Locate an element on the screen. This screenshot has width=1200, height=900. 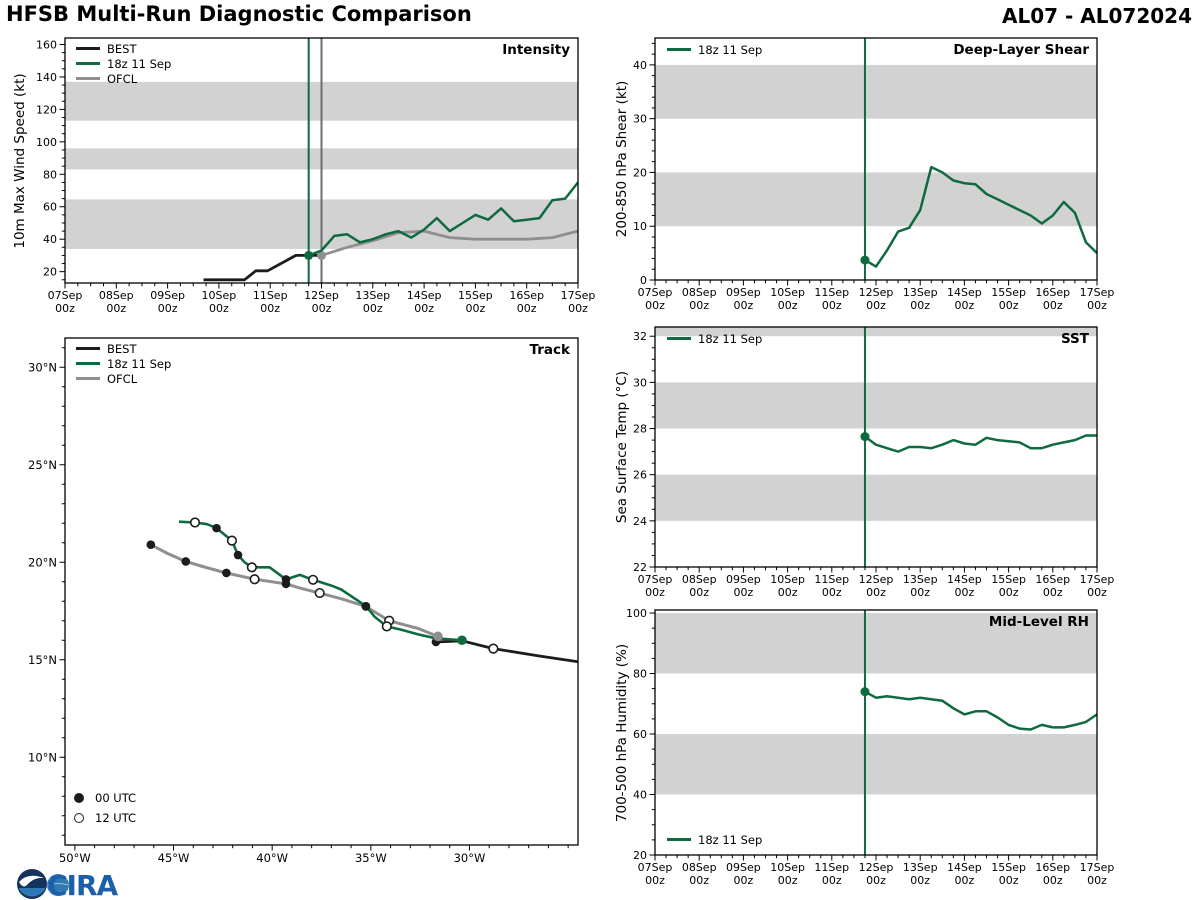
shear-y-axis-label: 200-850 hPa Shear (kt) is located at coordinates (622, 159).